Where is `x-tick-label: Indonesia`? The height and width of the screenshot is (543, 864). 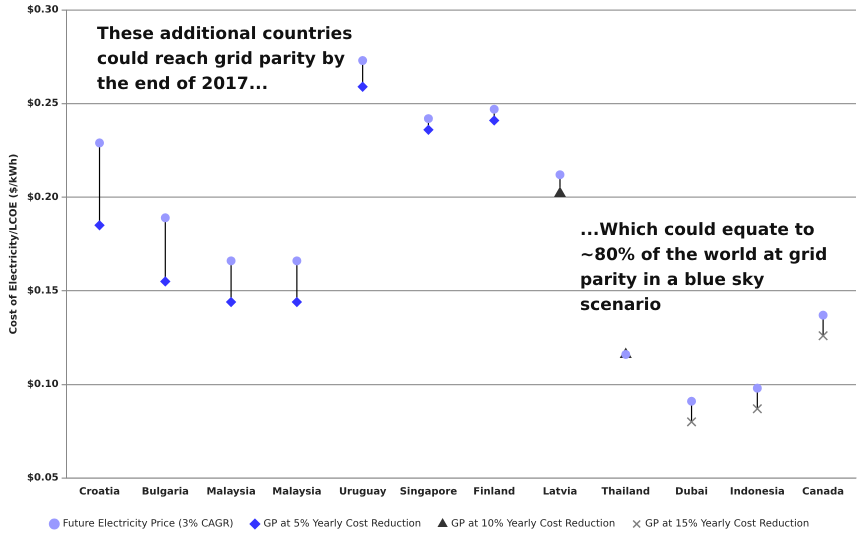
x-tick-label: Indonesia is located at coordinates (757, 492).